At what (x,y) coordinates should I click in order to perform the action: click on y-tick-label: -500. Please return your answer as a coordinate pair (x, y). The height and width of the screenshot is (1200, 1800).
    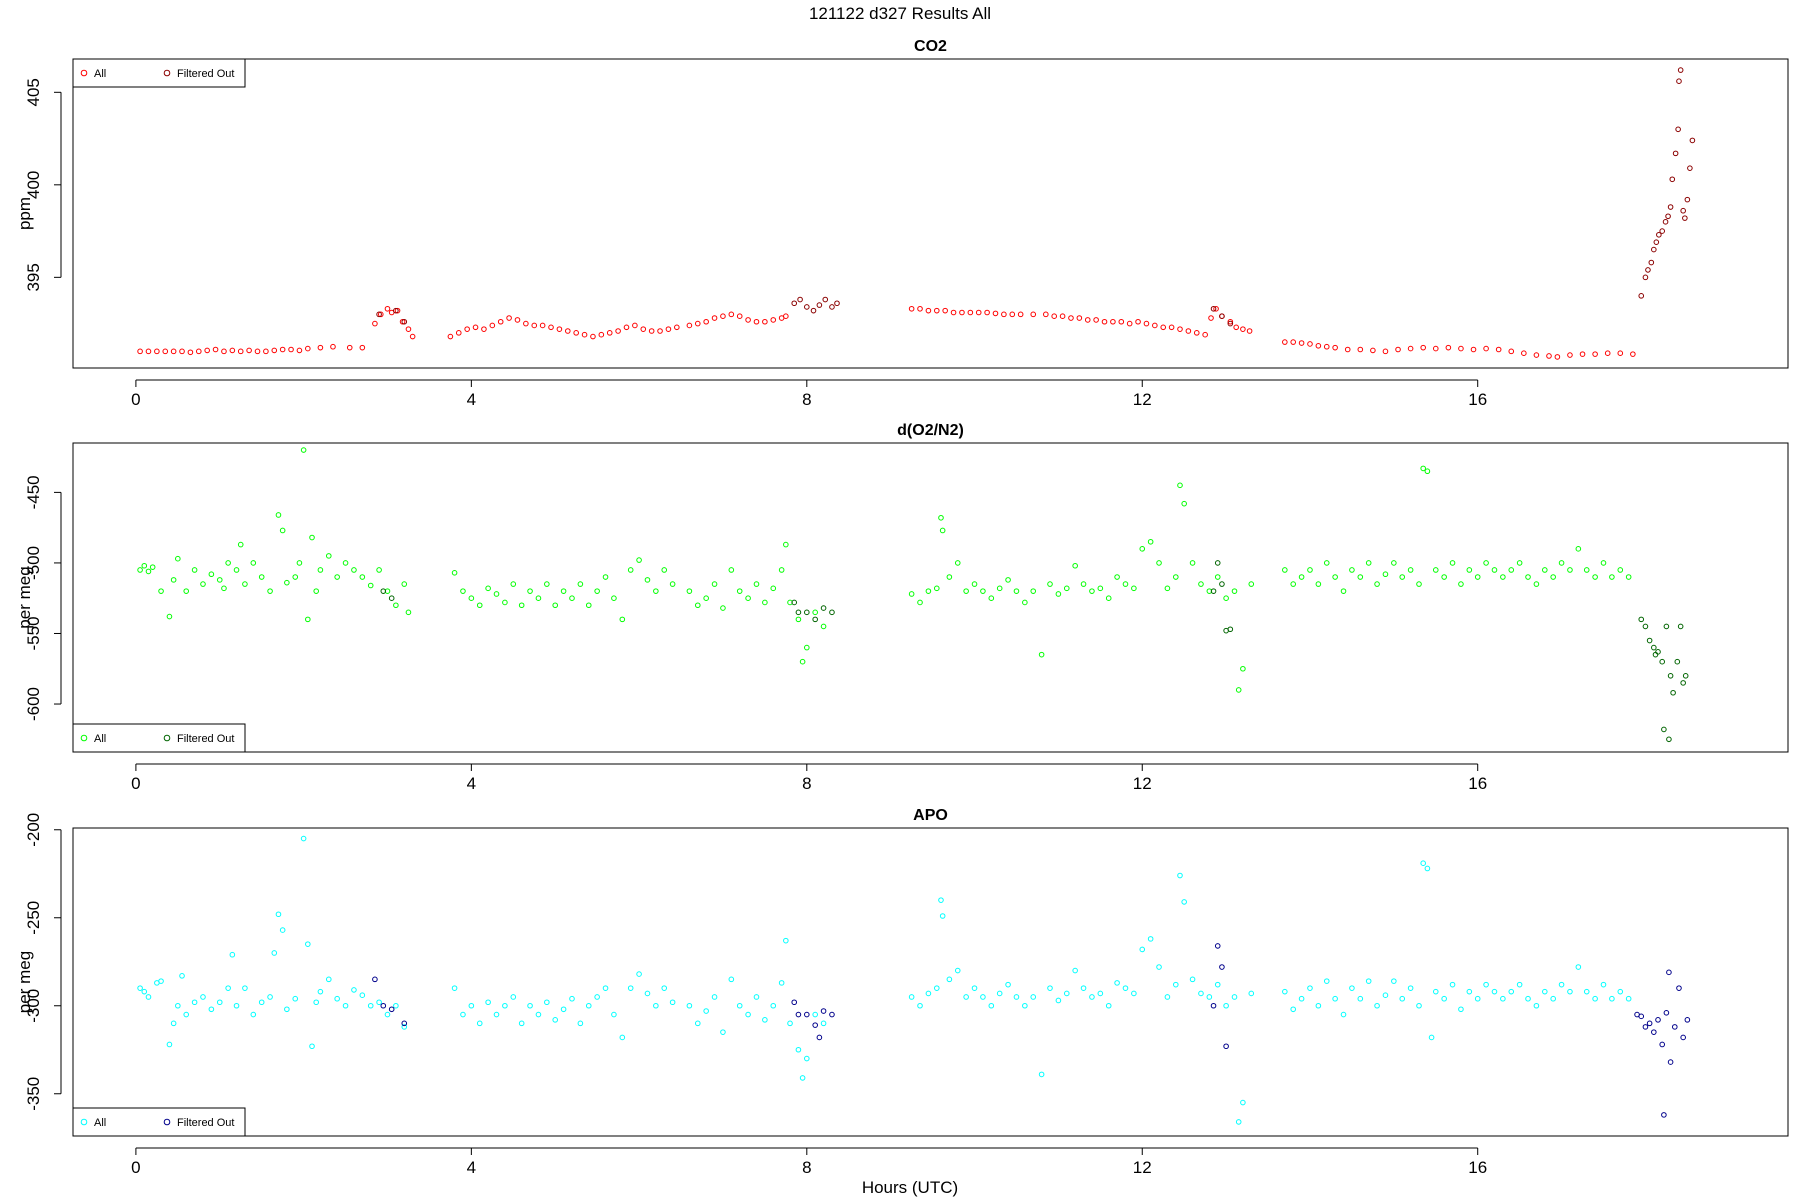
    Looking at the image, I should click on (33, 563).